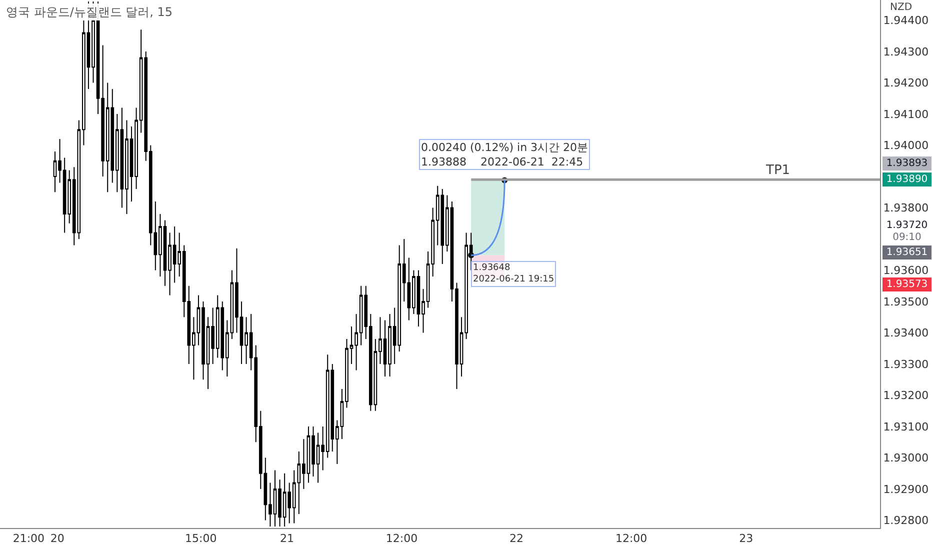  I want to click on y-tick-label: 1.92800, so click(906, 521).